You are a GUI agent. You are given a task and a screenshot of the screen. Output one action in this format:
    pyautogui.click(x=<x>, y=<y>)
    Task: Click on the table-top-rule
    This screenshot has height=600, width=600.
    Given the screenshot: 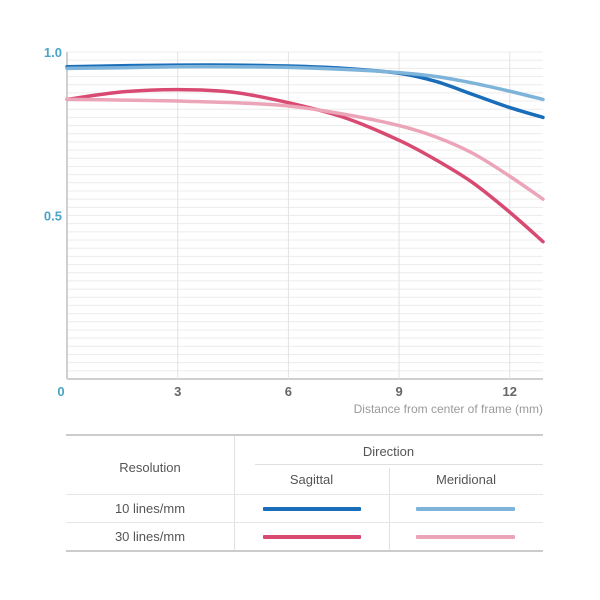 What is the action you would take?
    pyautogui.click(x=304, y=435)
    